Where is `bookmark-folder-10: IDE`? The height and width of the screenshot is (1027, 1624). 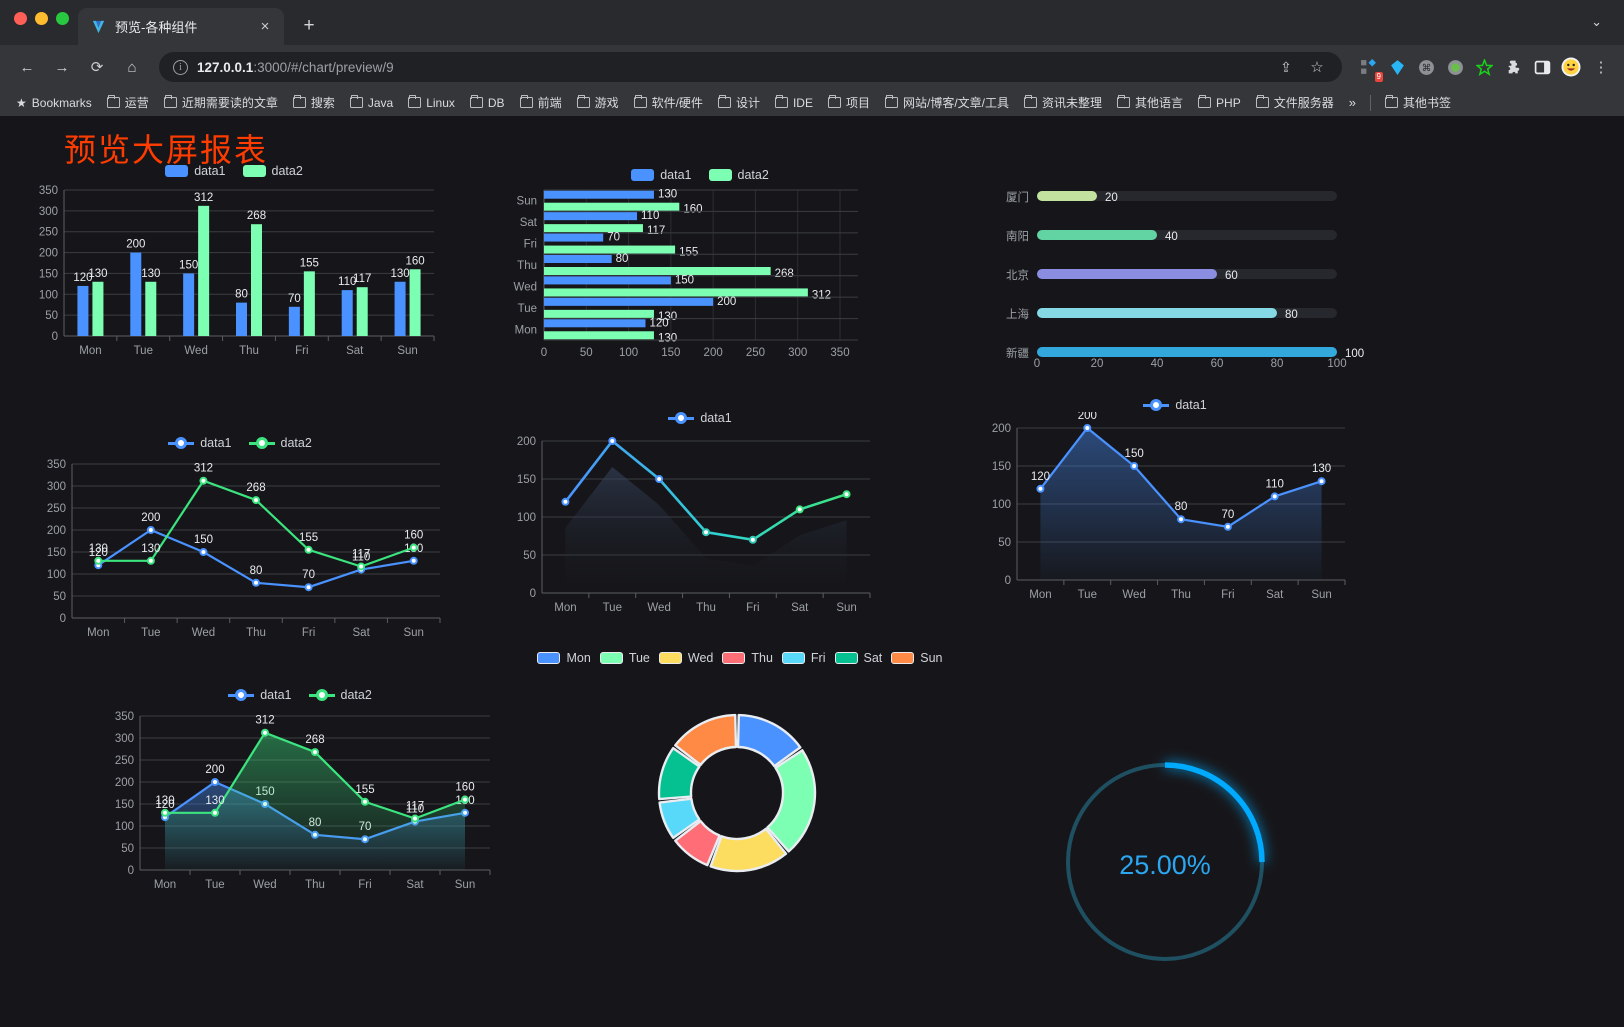
bookmark-folder-10: IDE is located at coordinates (794, 103).